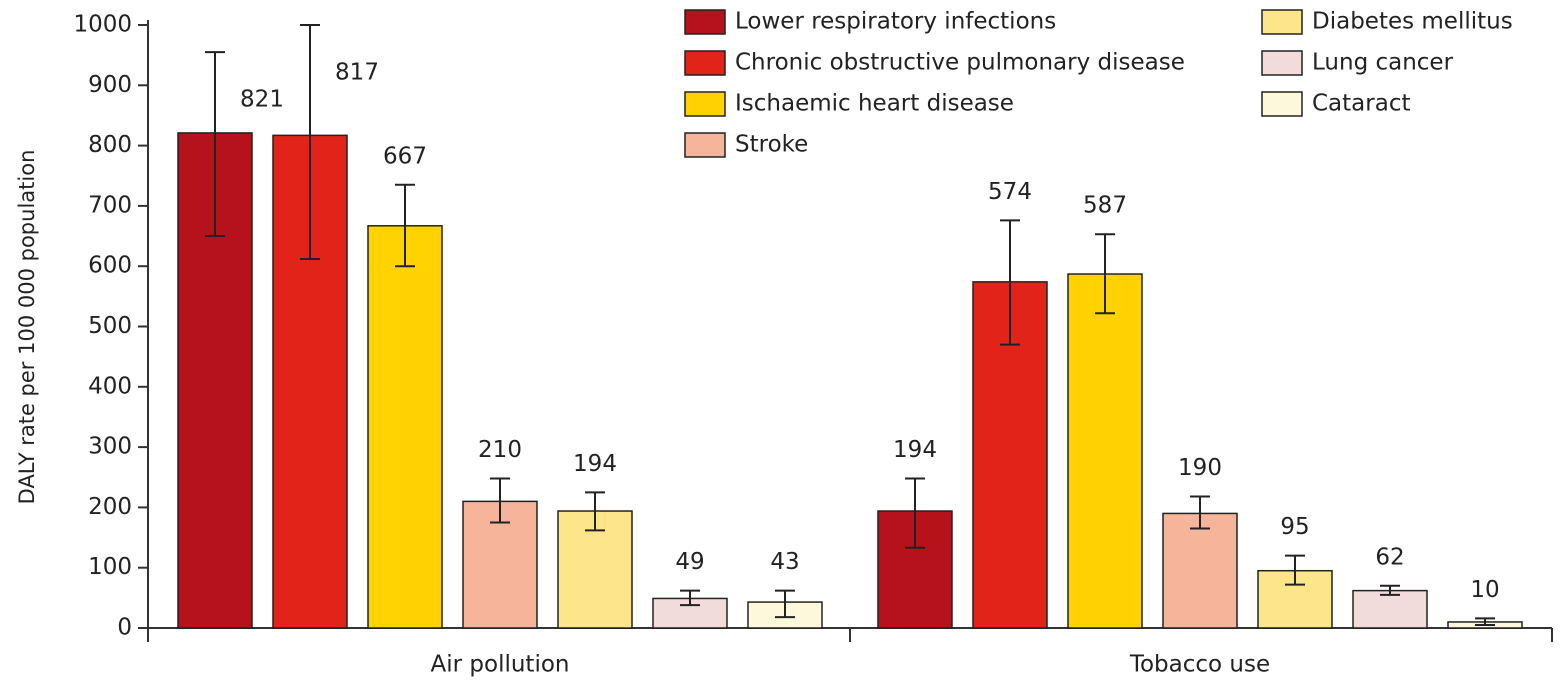 This screenshot has width=1562, height=684. What do you see at coordinates (110, 447) in the screenshot?
I see `y-tick-label: 300` at bounding box center [110, 447].